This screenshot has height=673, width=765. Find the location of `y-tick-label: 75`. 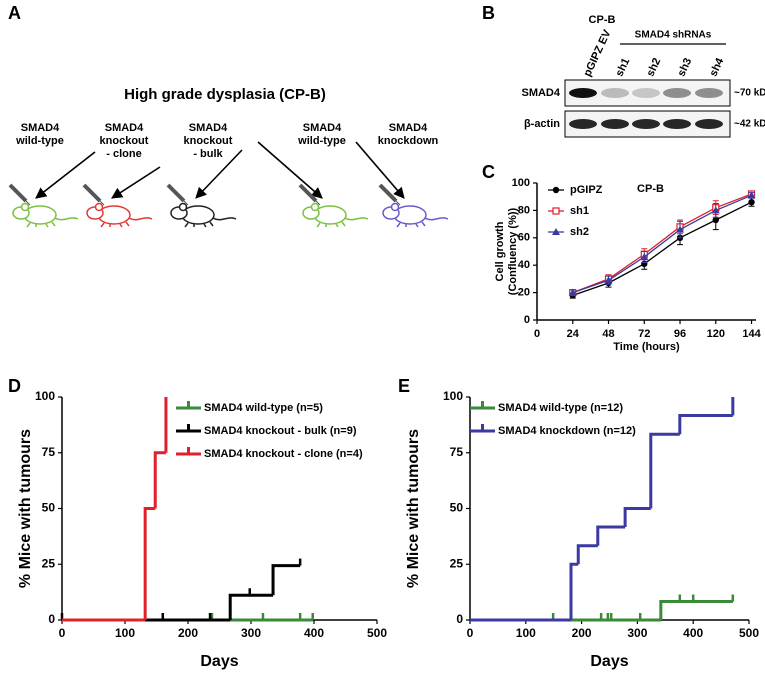

y-tick-label: 75 is located at coordinates (49, 452).